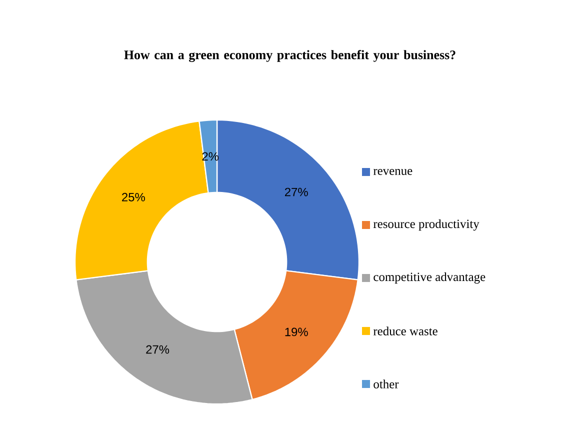  Describe the element at coordinates (430, 278) in the screenshot. I see `legend-label: competitive advantage` at that location.